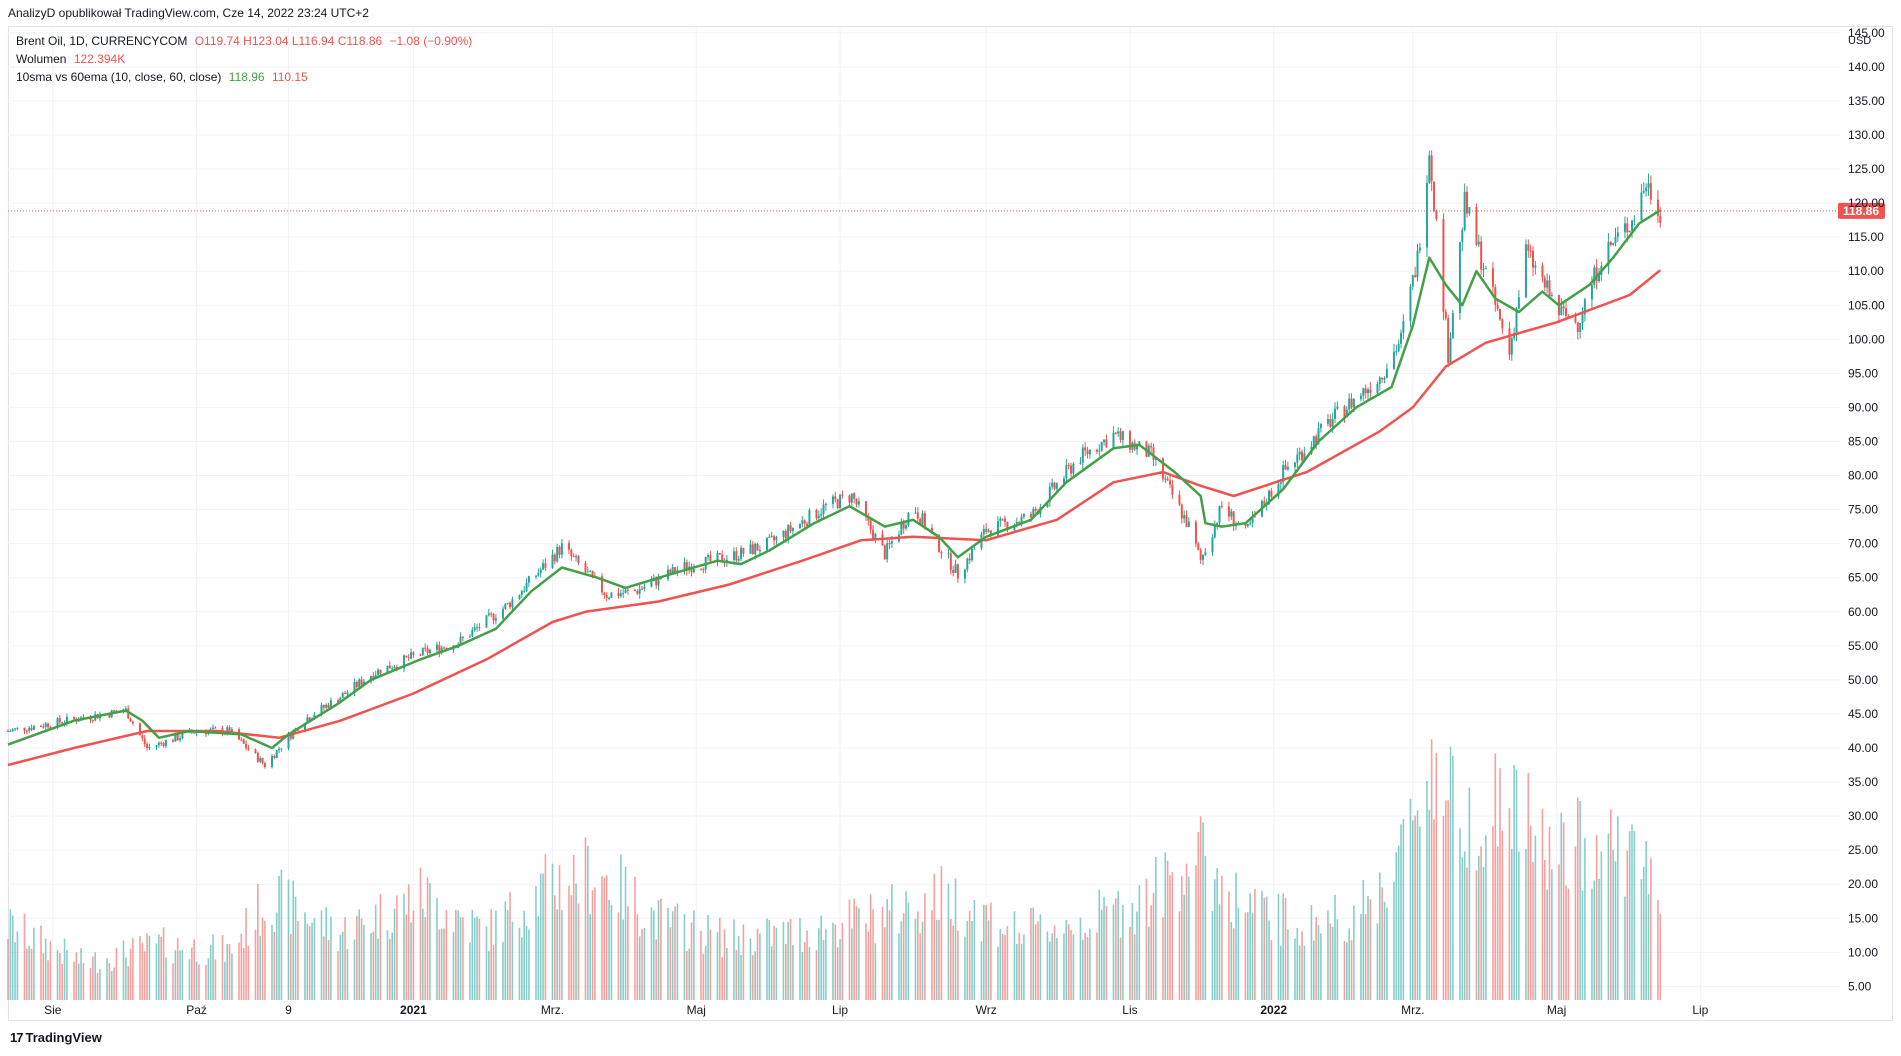  I want to click on legend-volume-label: Wolumen, so click(41, 59).